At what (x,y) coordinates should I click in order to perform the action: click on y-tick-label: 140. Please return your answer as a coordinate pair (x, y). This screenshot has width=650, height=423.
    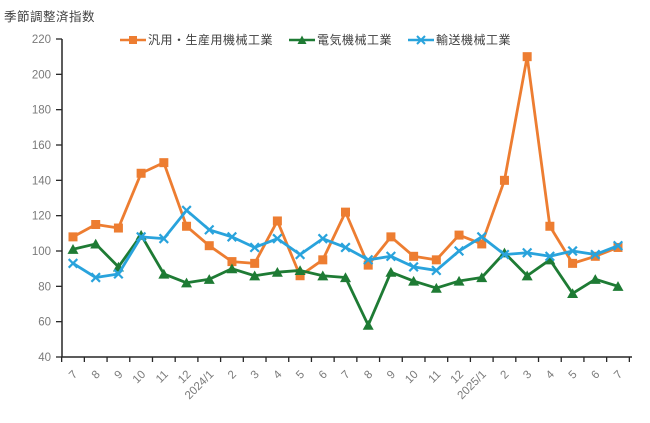
    Looking at the image, I should click on (41, 181).